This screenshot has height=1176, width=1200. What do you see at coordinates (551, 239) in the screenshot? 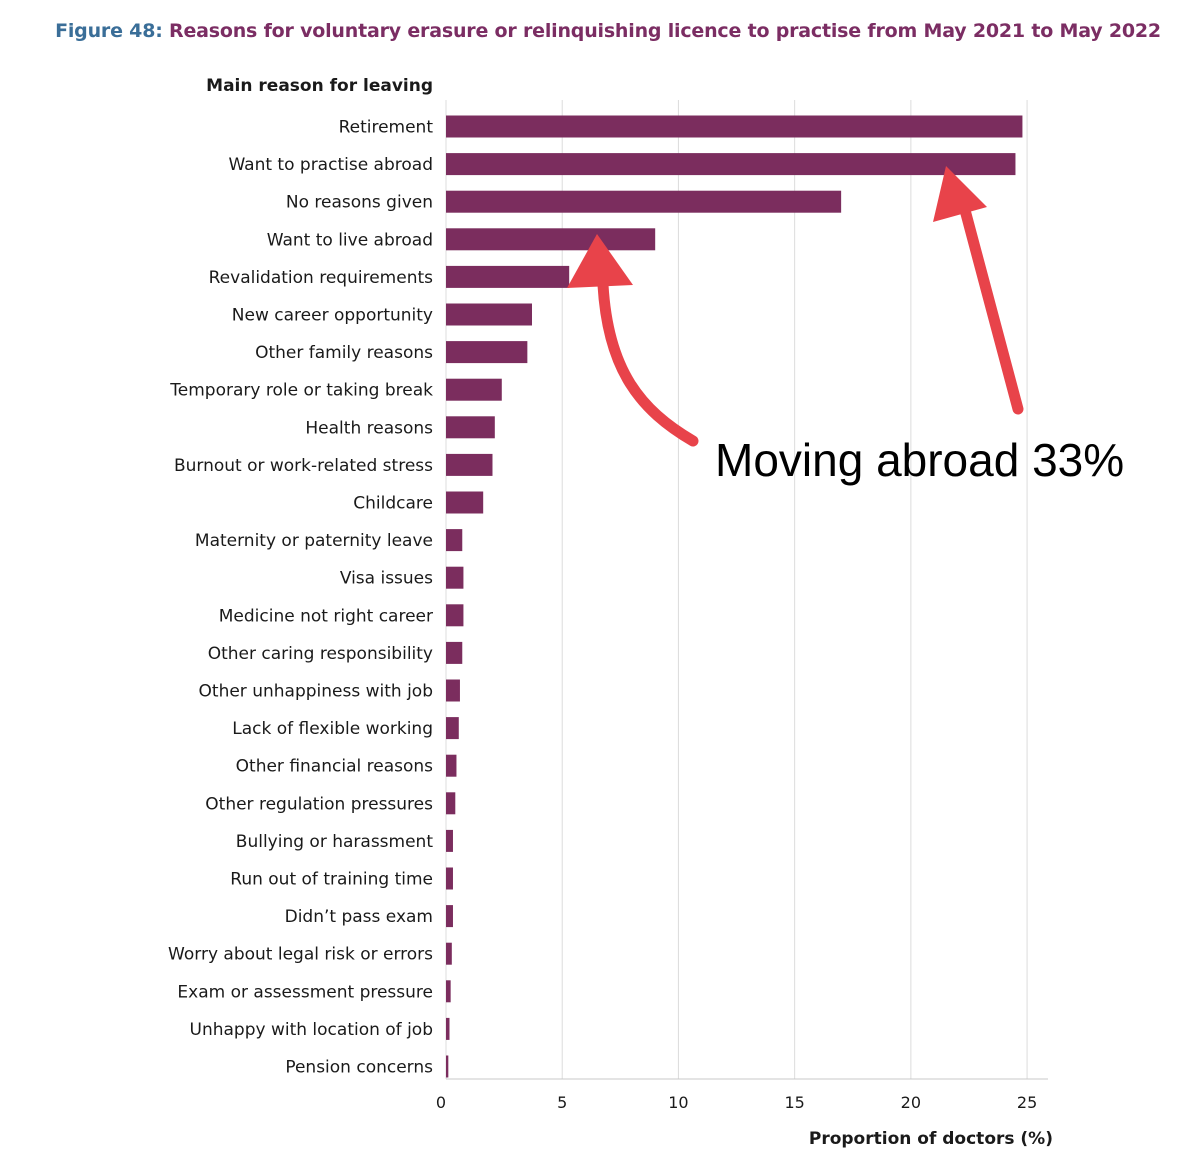
I see `bar-want-to-live-abroad` at bounding box center [551, 239].